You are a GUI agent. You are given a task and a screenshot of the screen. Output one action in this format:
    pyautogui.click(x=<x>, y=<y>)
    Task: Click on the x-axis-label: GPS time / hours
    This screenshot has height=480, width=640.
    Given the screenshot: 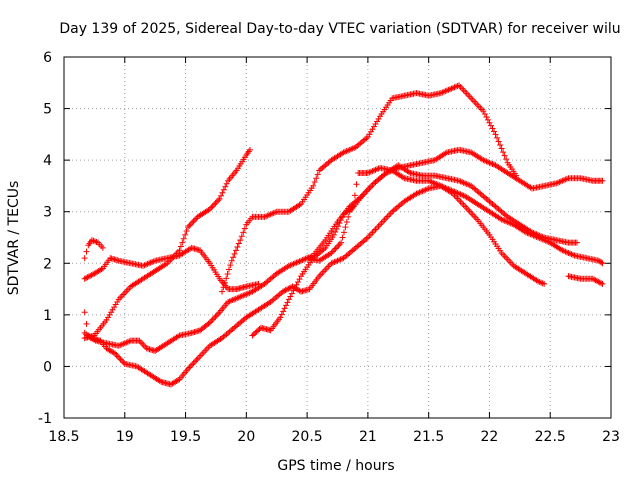 What is the action you would take?
    pyautogui.click(x=335, y=466)
    